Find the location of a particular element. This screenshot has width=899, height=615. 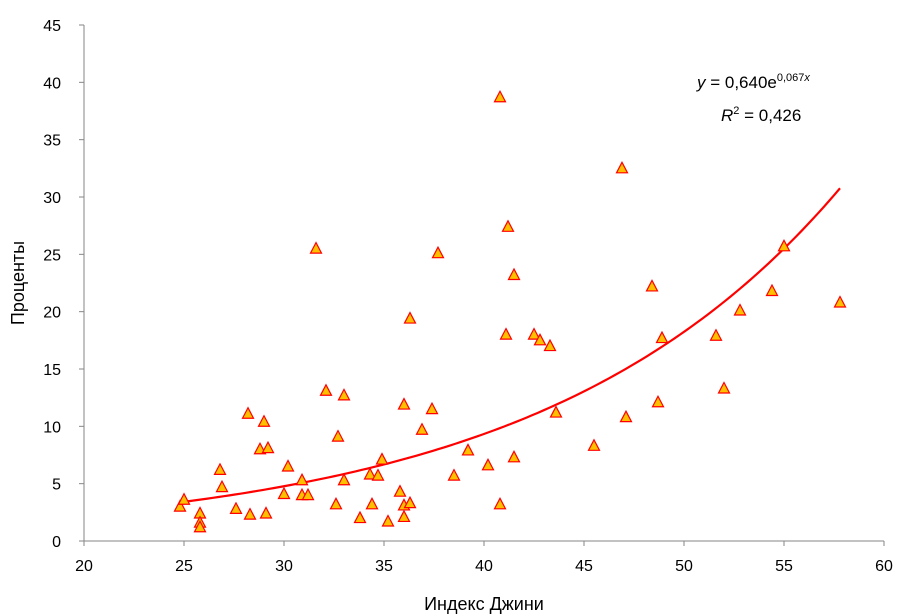

y-tick-label: 30 is located at coordinates (52, 198).